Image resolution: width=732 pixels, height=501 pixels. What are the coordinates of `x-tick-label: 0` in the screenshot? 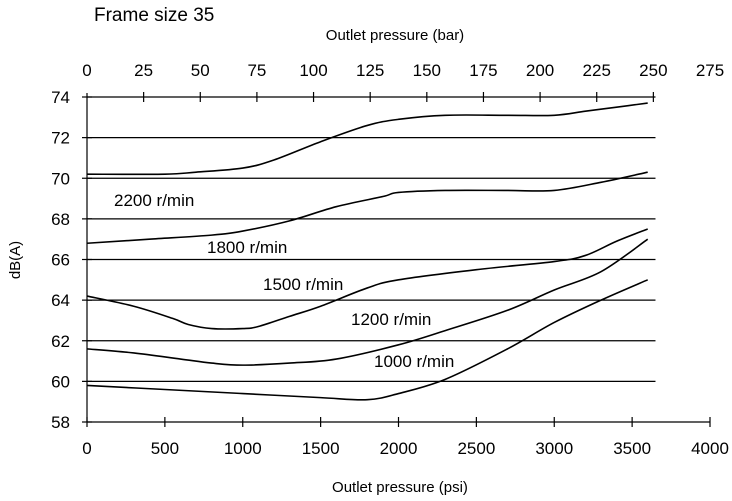 It's located at (86, 448).